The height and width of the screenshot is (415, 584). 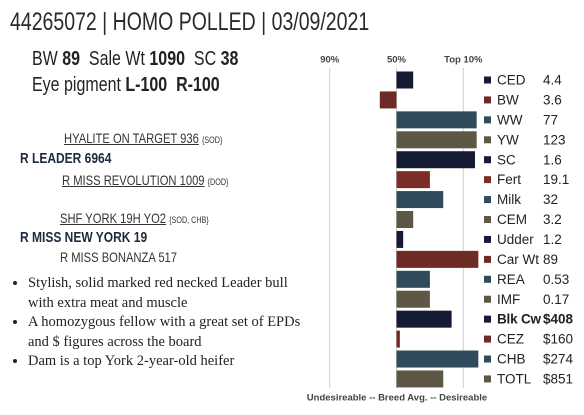 I want to click on stat-value: R-100, so click(x=198, y=85).